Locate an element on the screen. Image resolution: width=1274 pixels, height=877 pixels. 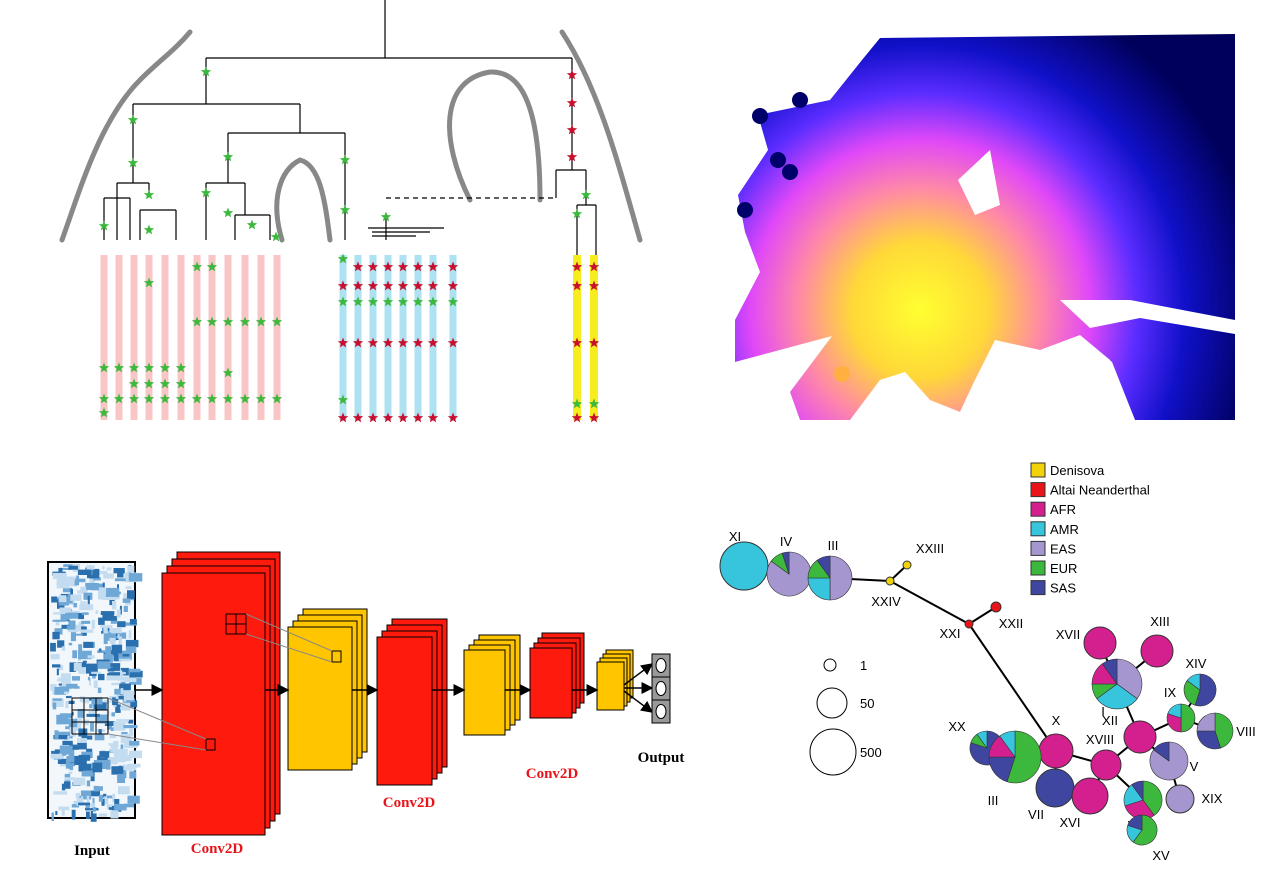
legend-label: EAS is located at coordinates (1063, 548).